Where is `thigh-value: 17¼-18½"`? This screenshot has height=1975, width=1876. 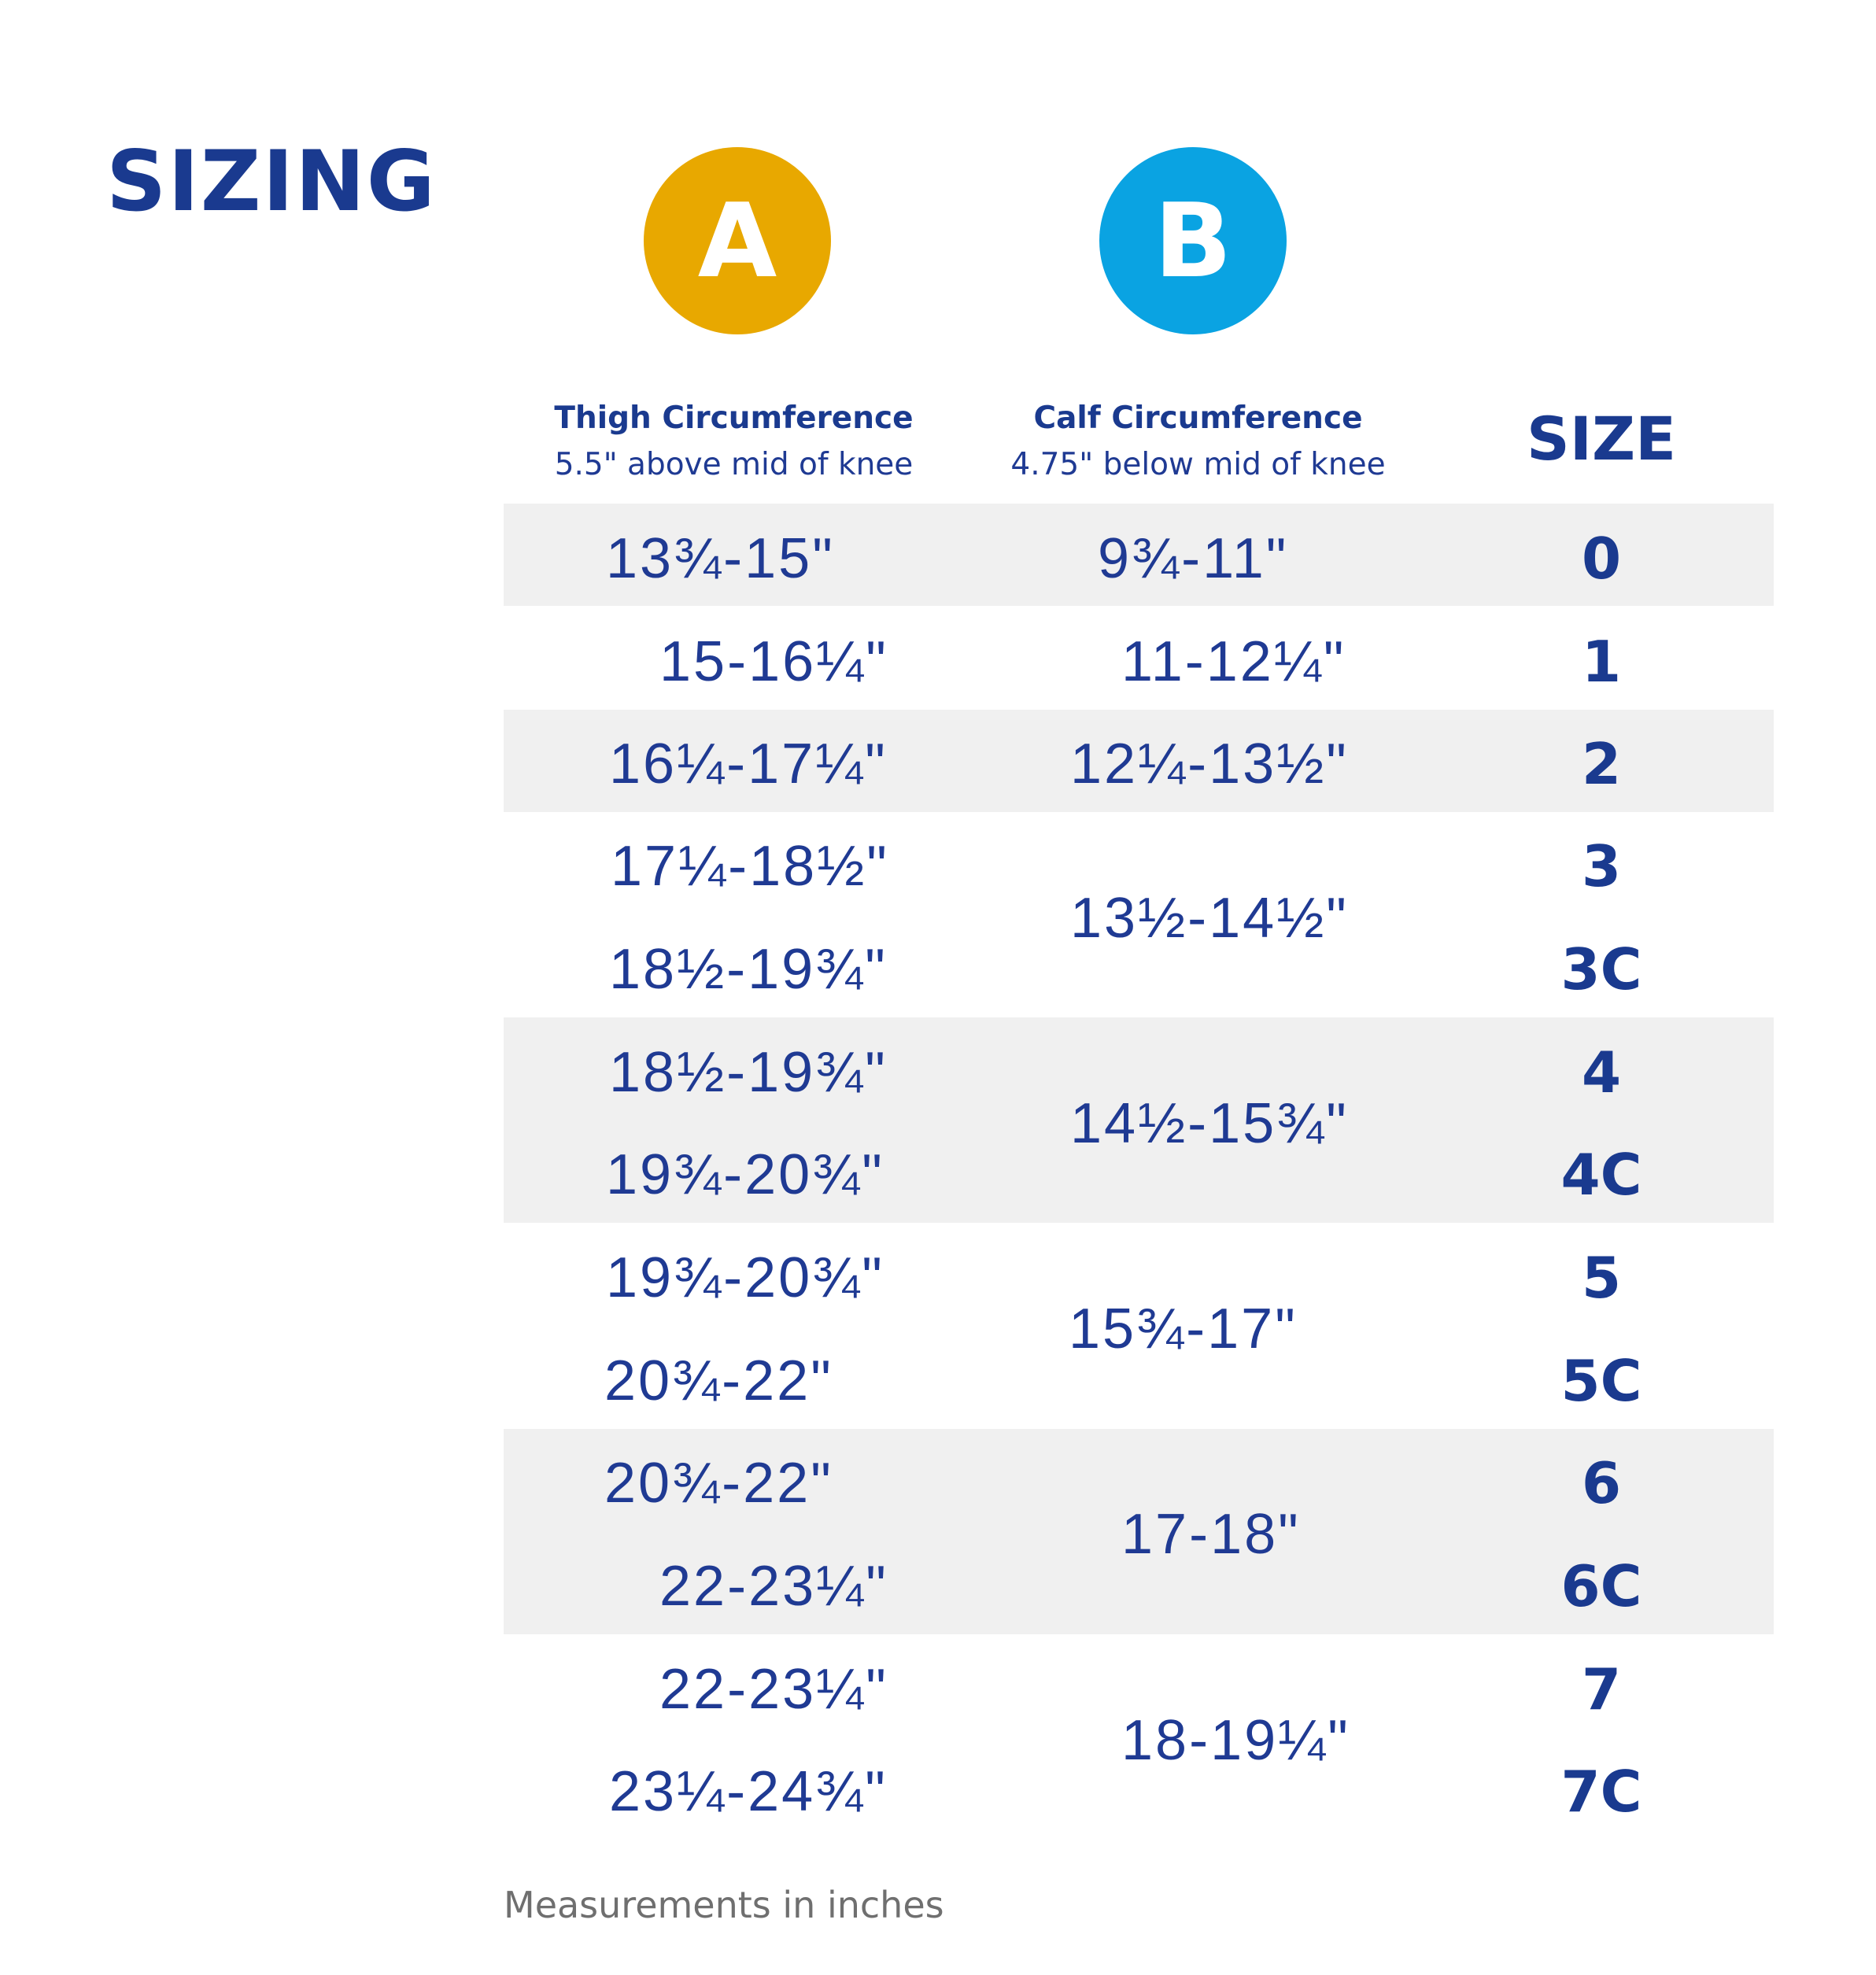 thigh-value: 17¼-18½" is located at coordinates (750, 866).